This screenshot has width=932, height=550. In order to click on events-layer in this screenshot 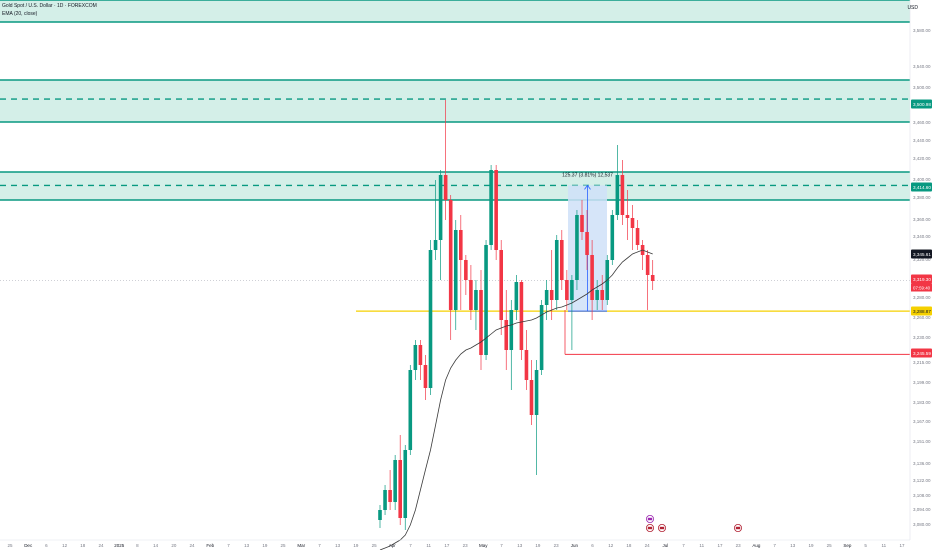, I will do `click(694, 524)`.